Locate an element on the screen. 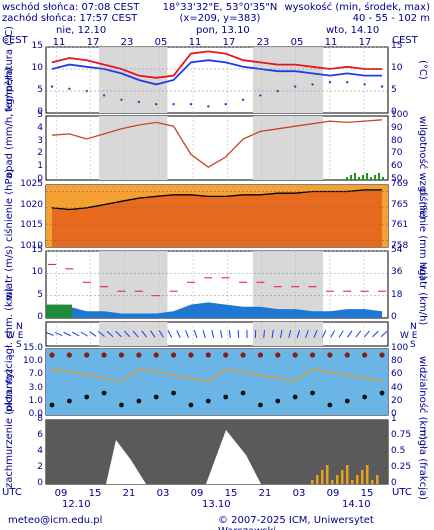  rtick-precip: 100 is located at coordinates (400, 115).